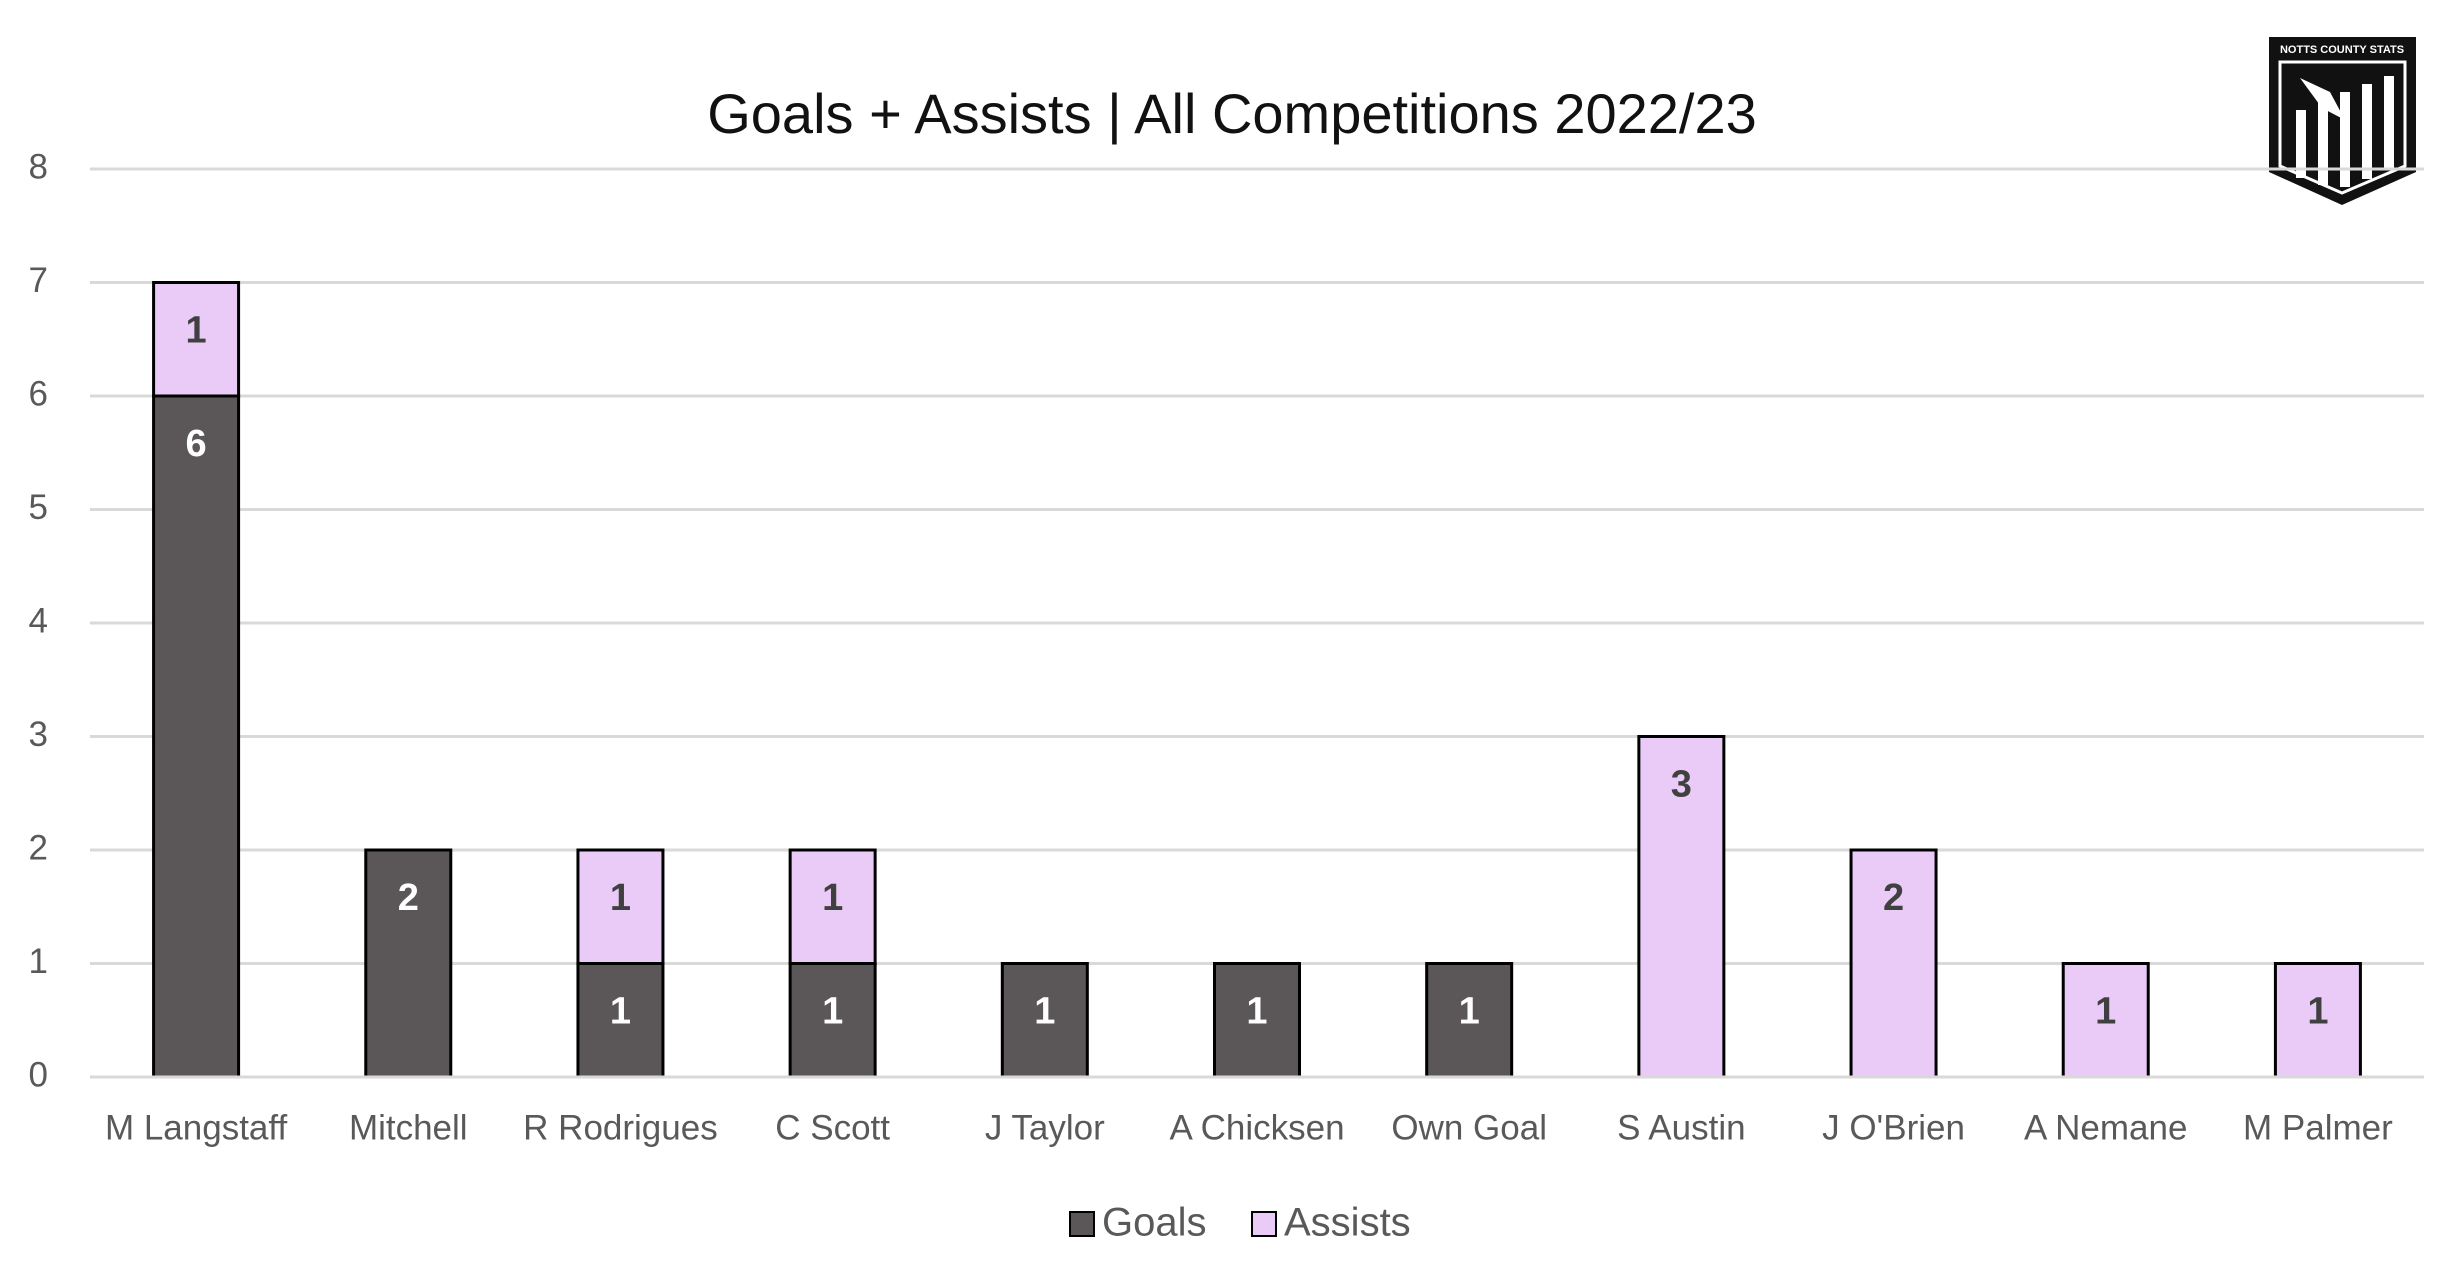 This screenshot has height=1284, width=2455. I want to click on x-tick-label: R Rodrigues, so click(620, 1127).